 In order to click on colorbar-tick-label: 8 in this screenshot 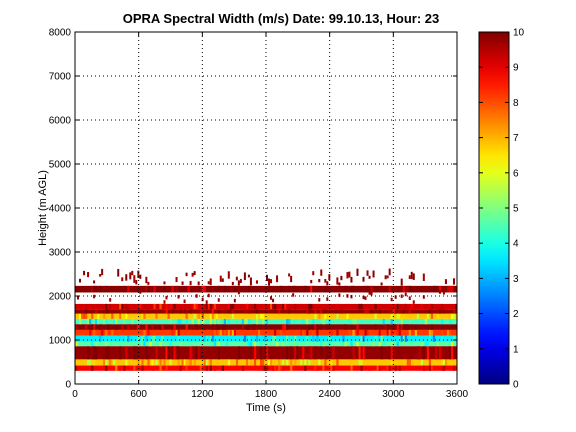, I will do `click(516, 103)`.